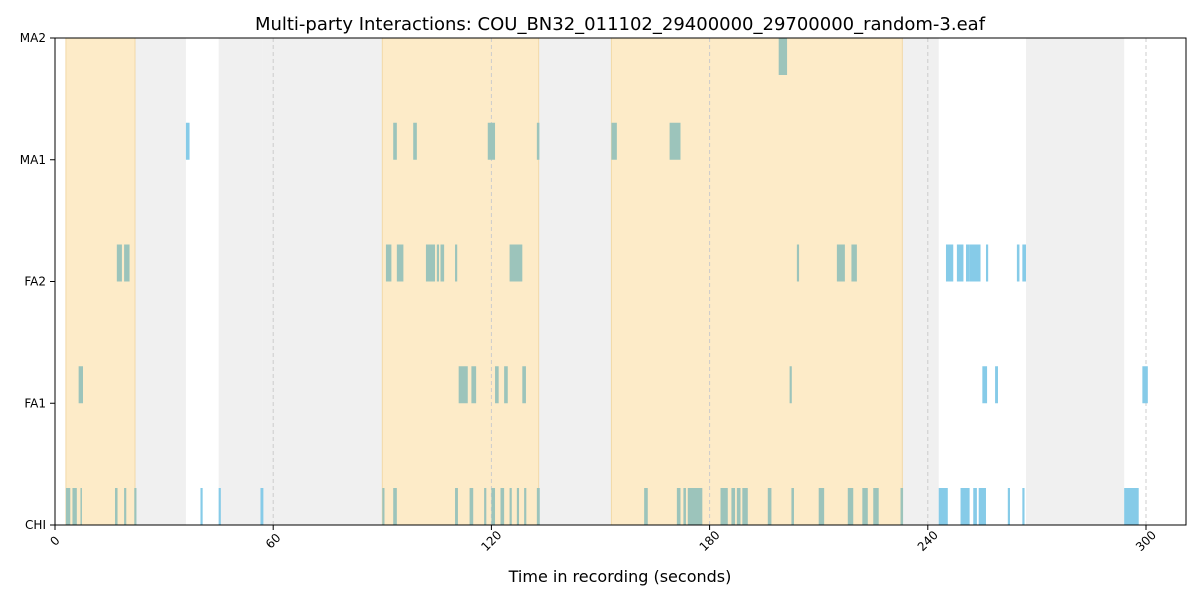 This screenshot has width=1200, height=600. What do you see at coordinates (491, 541) in the screenshot?
I see `x-tick-label: 120` at bounding box center [491, 541].